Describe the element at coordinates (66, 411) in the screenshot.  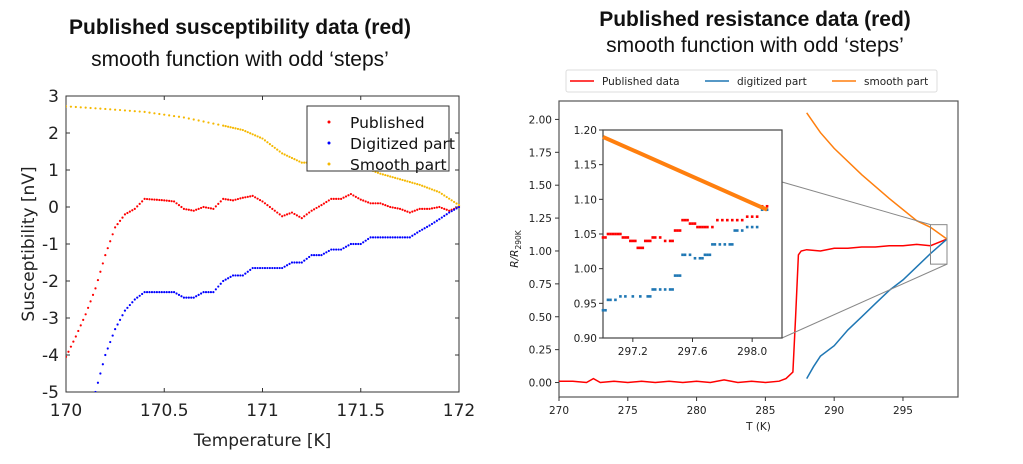
I see `left-x-tick-label: 170` at that location.